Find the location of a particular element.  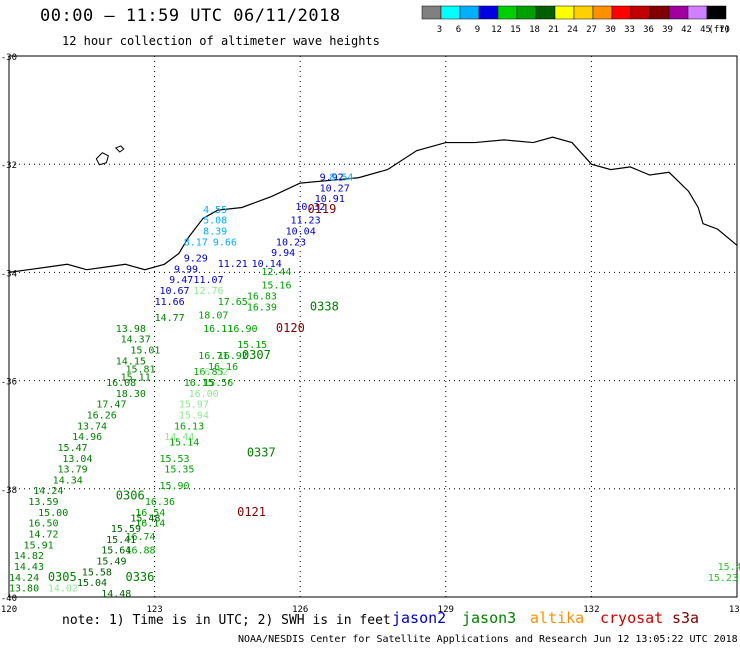

legend-label: 6 is located at coordinates (458, 30).